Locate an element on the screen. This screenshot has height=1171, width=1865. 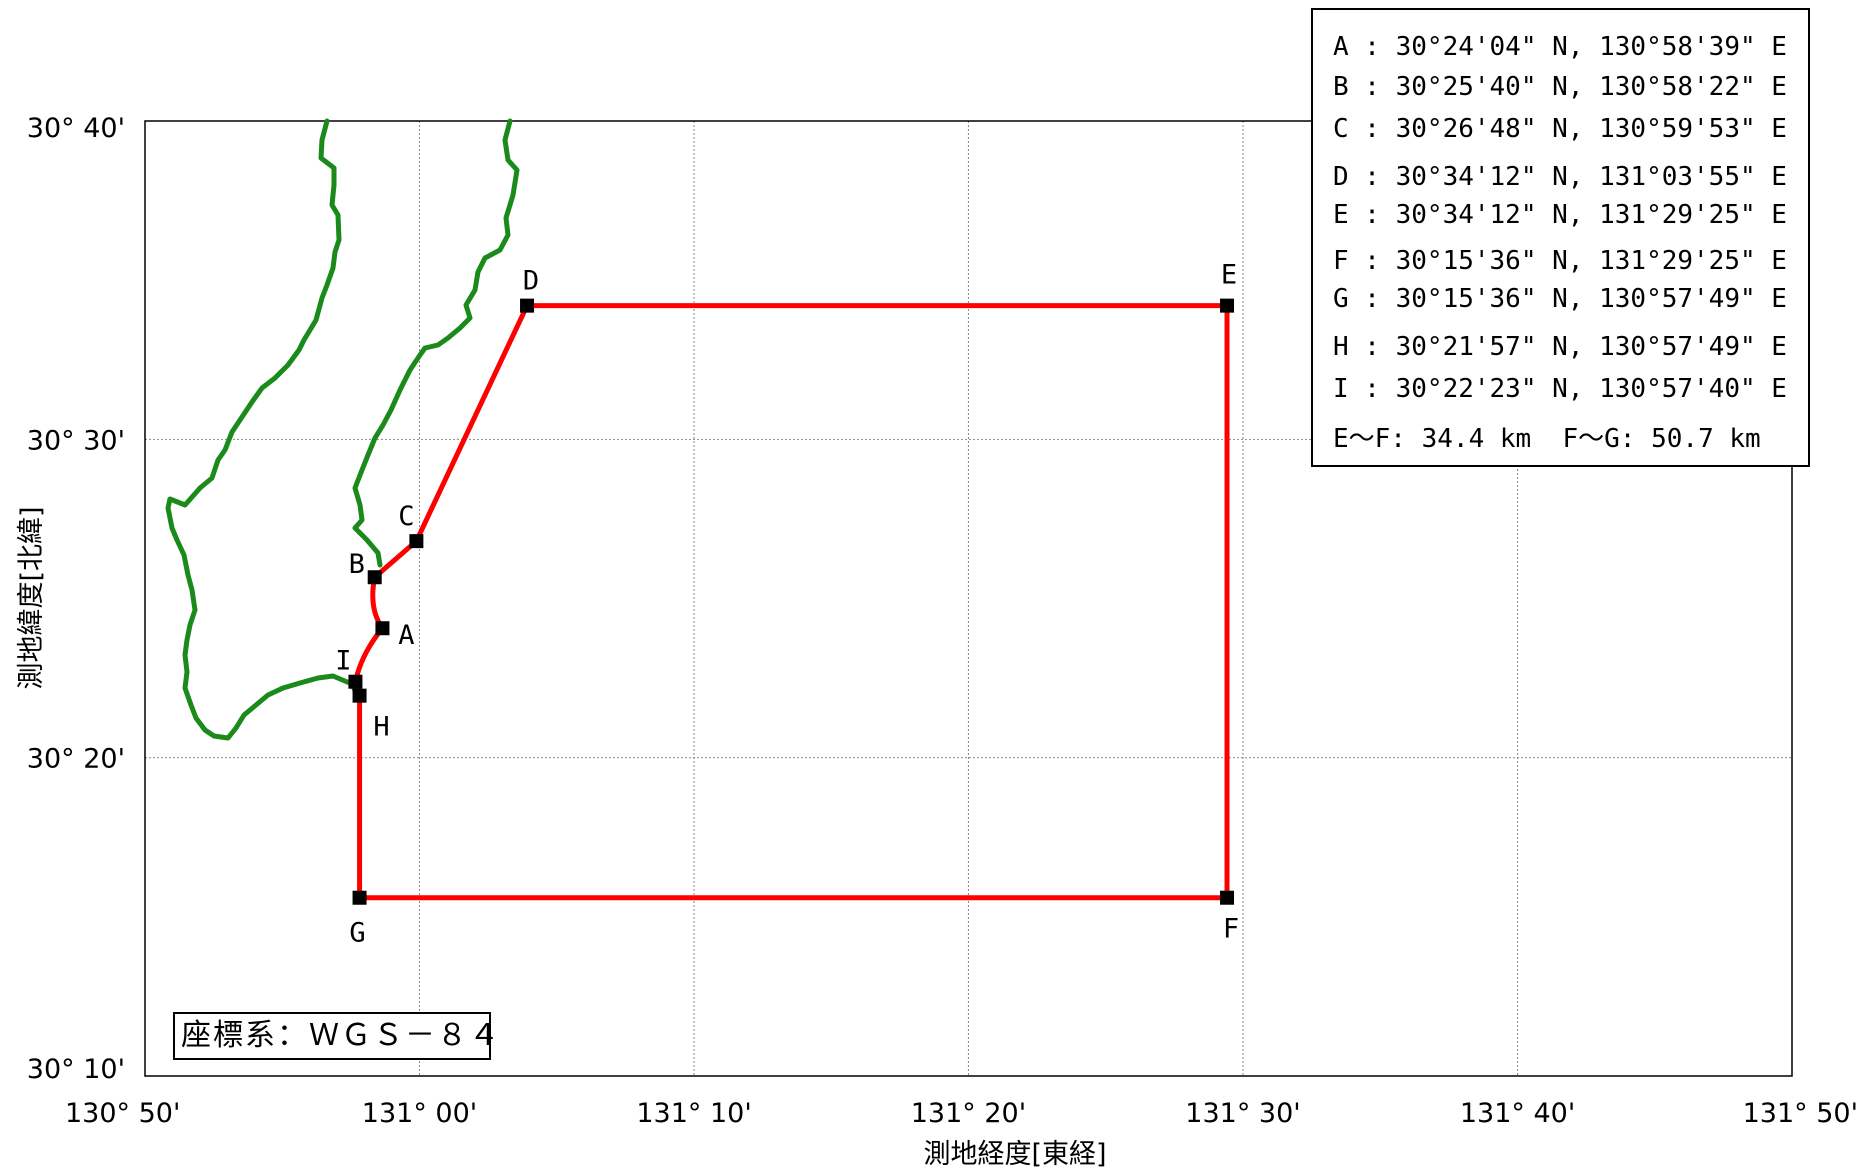
point-marker-f is located at coordinates (1227, 897).